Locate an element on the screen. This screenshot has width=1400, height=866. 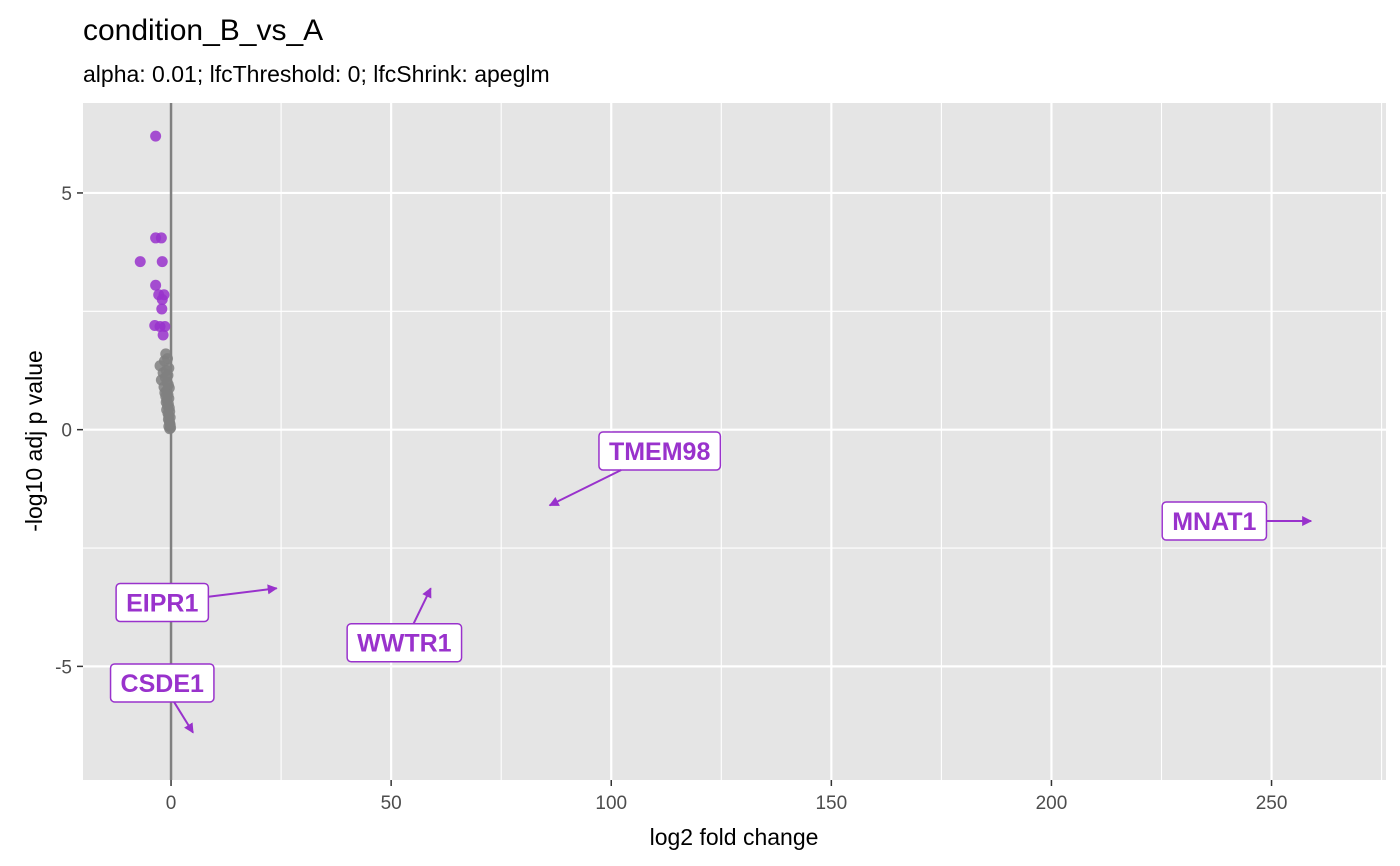
gene-label-text: MNAT1 is located at coordinates (1214, 522).